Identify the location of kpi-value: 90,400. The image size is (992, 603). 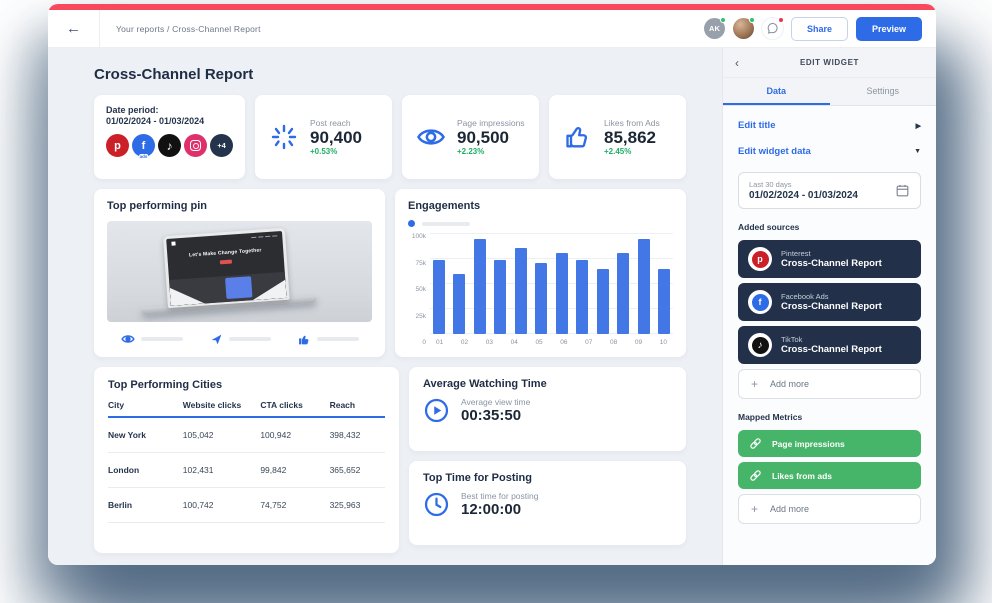
(336, 137).